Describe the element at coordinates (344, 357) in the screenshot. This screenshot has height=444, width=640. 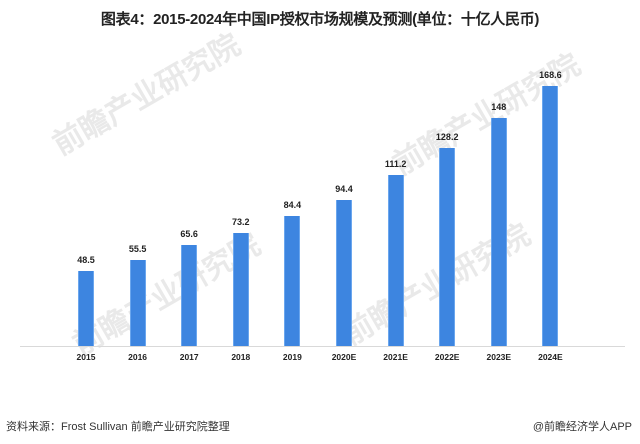
I see `x-tick-label: 2020E` at that location.